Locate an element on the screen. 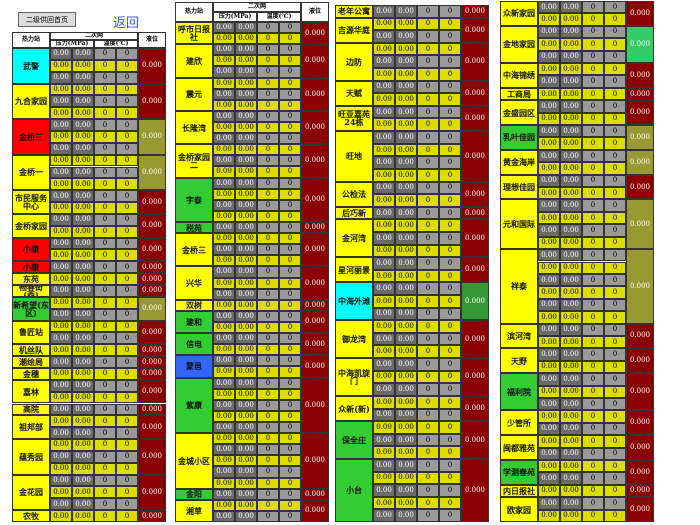 This screenshot has height=525, width=700. station-name: 金桥一 is located at coordinates (31, 172).